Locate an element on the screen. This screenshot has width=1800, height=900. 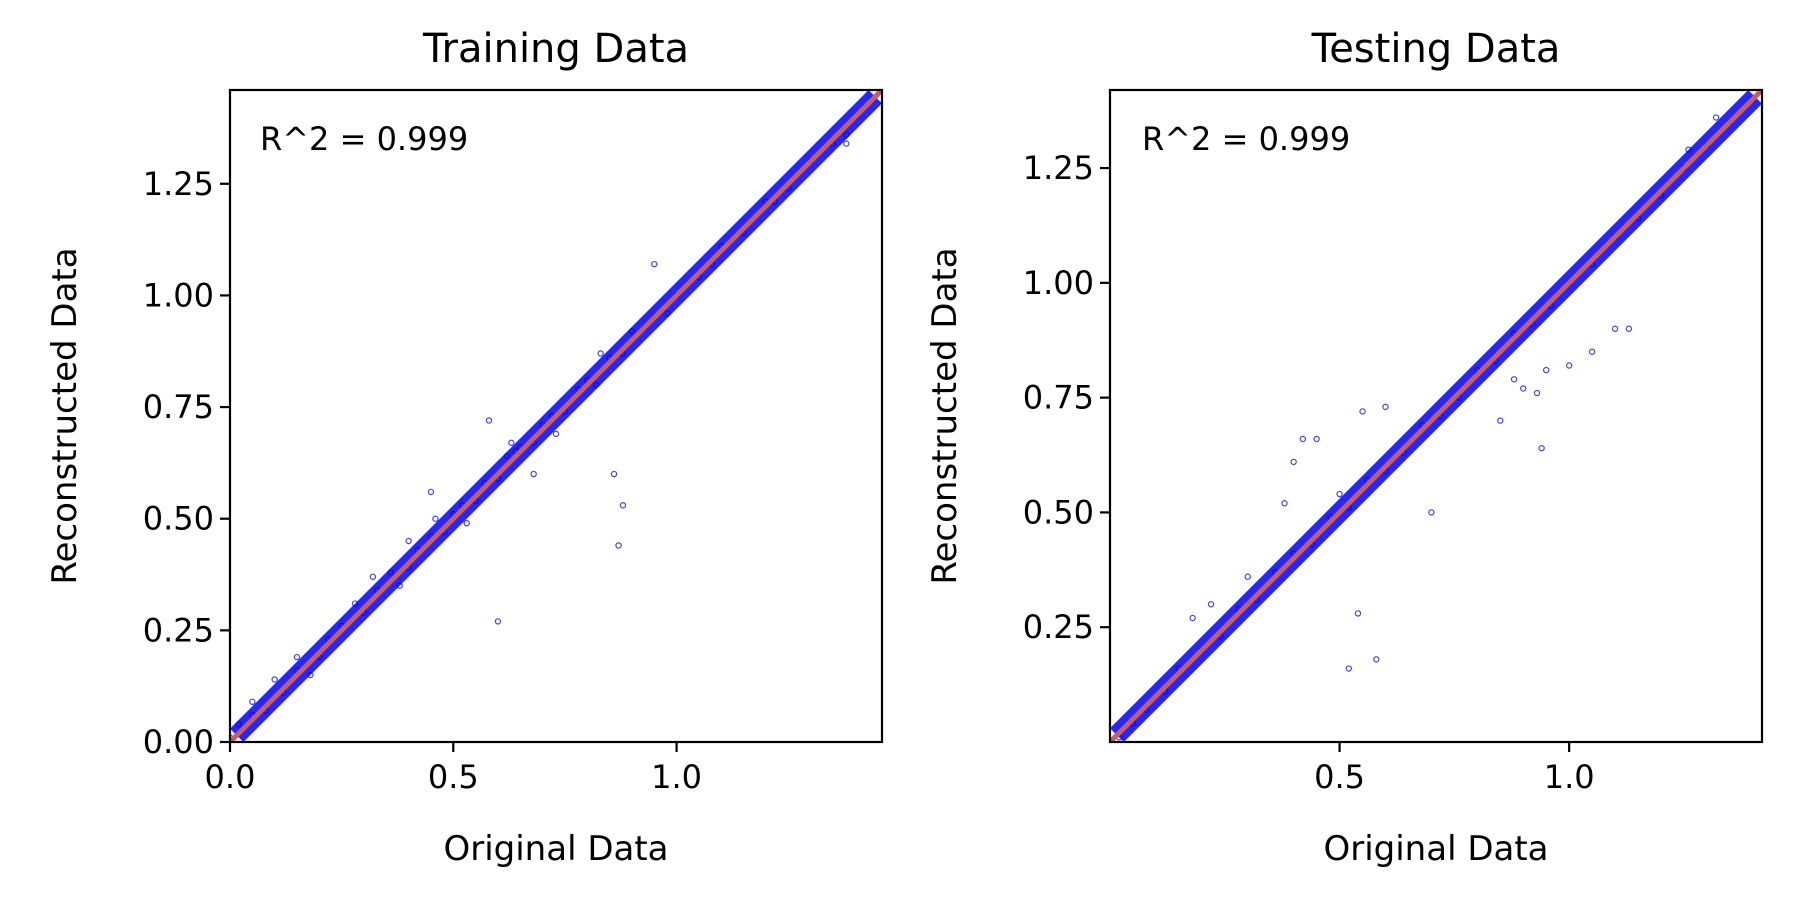
chart-title: Testing Data is located at coordinates (1436, 49).